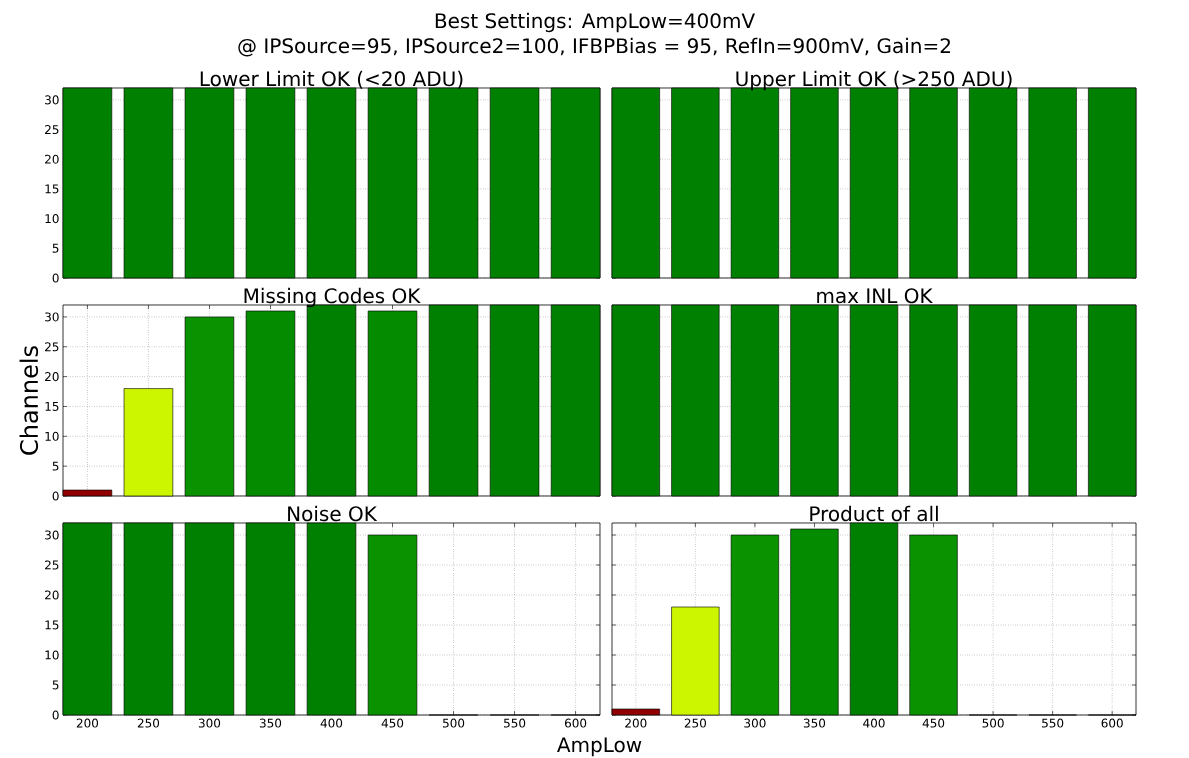  What do you see at coordinates (874, 80) in the screenshot?
I see `chart-title: Upper Limit OK (>250 ADU)` at bounding box center [874, 80].